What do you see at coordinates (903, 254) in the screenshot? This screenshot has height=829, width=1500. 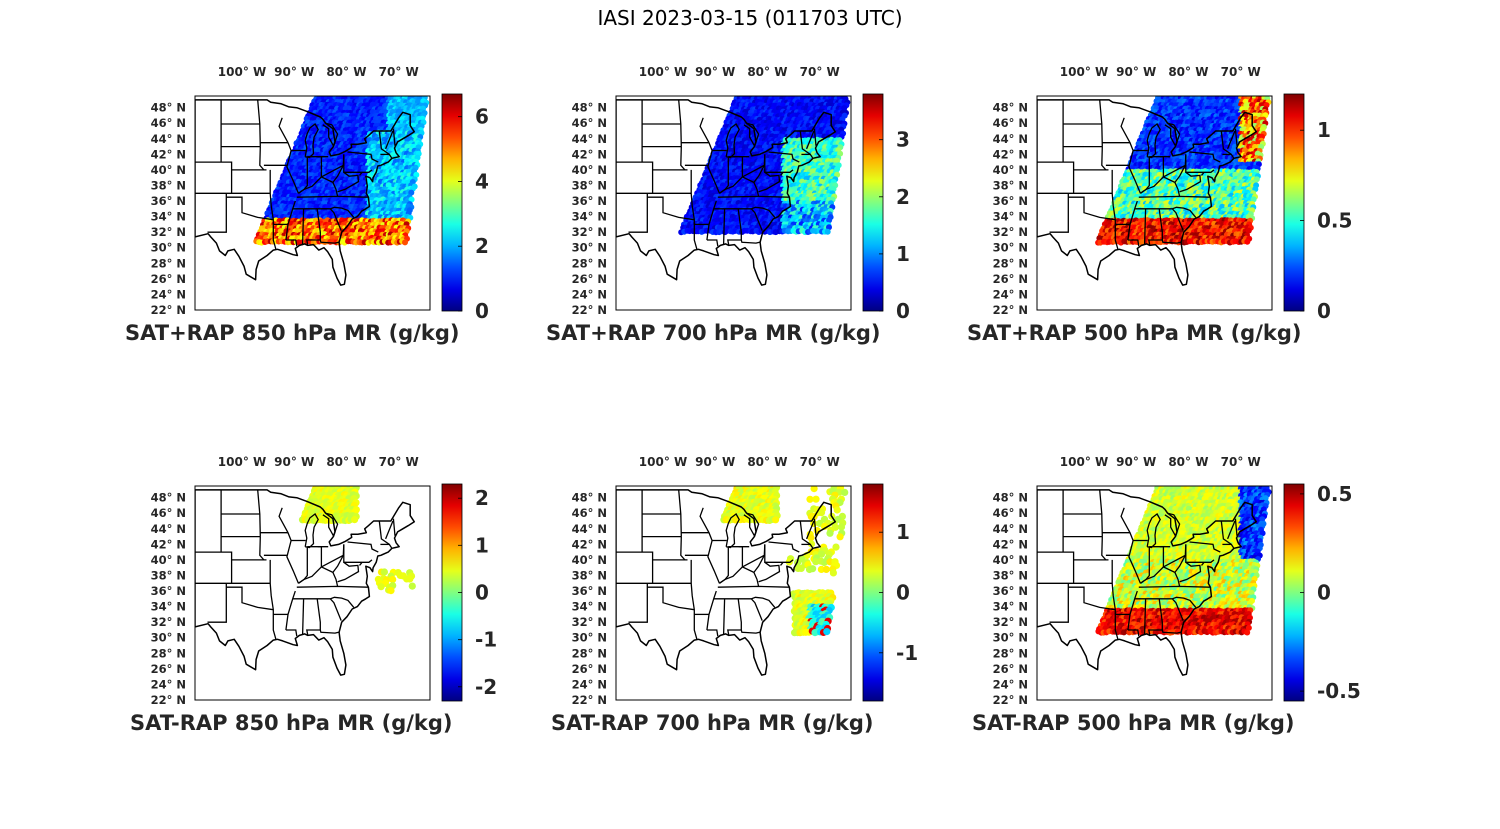 I see `colorbar-tick-label: 1` at bounding box center [903, 254].